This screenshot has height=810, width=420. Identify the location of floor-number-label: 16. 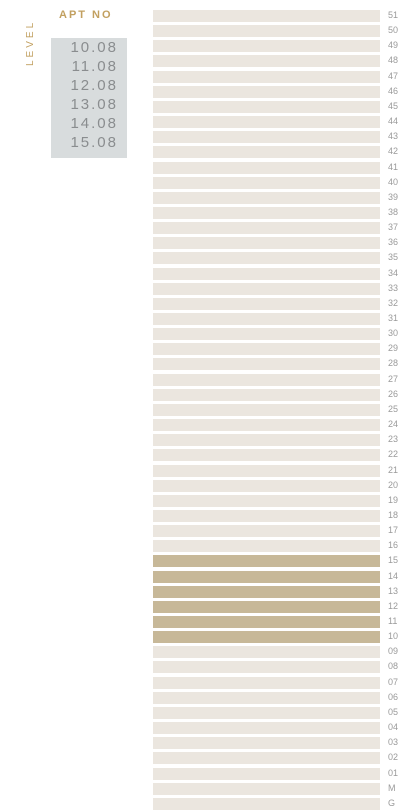
(393, 545).